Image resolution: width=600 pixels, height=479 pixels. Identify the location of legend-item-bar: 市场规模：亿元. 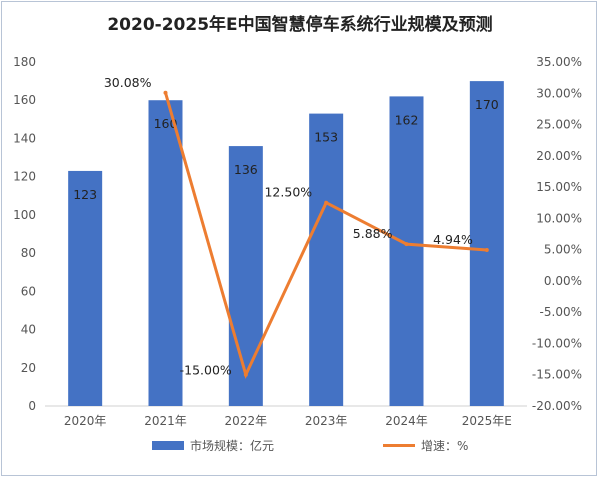
(213, 445).